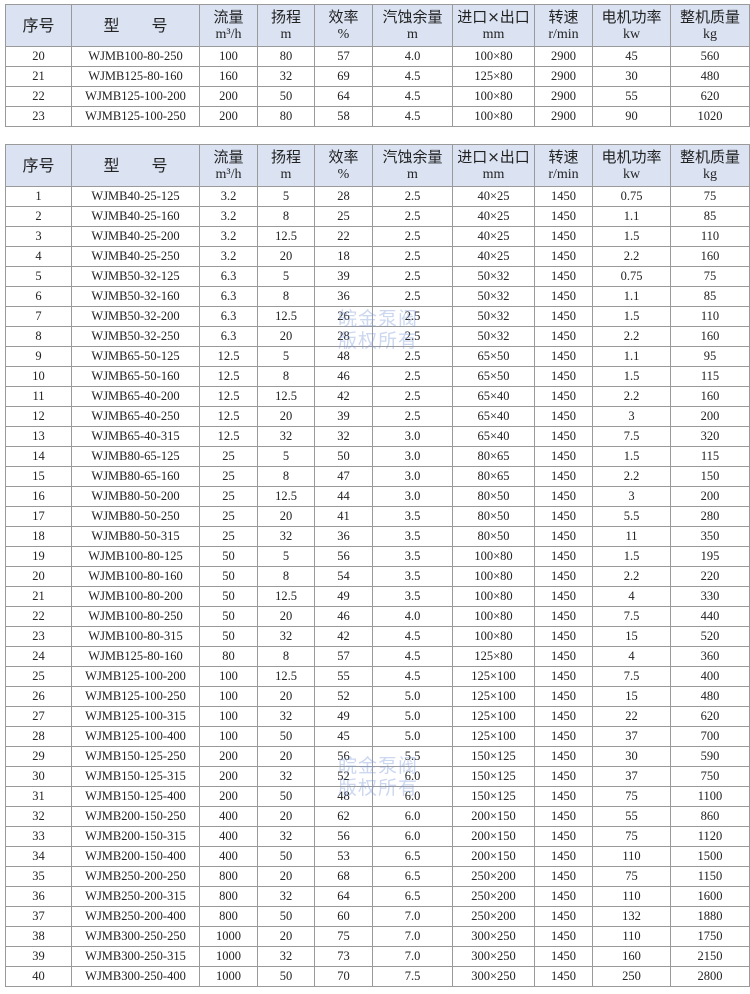 The width and height of the screenshot is (750, 994). Describe the element at coordinates (412, 816) in the screenshot. I see `cell-npsh: 6.0` at that location.